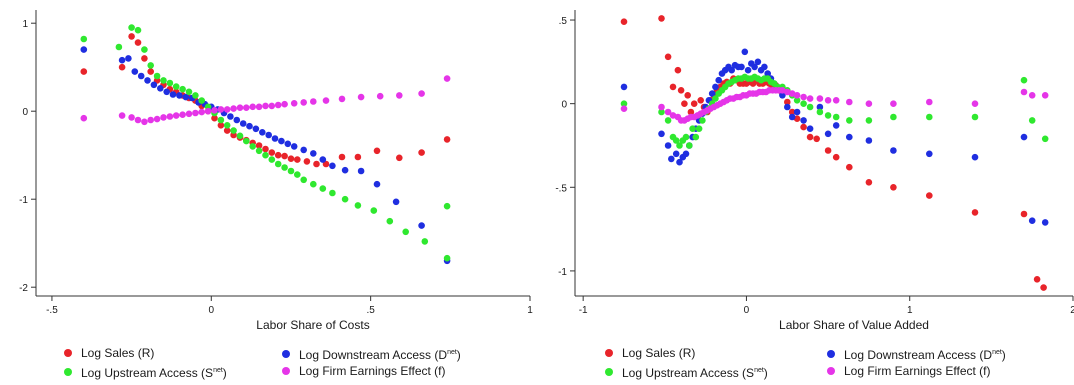  What do you see at coordinates (212, 310) in the screenshot?
I see `left-x-tick-label: 0` at bounding box center [212, 310].